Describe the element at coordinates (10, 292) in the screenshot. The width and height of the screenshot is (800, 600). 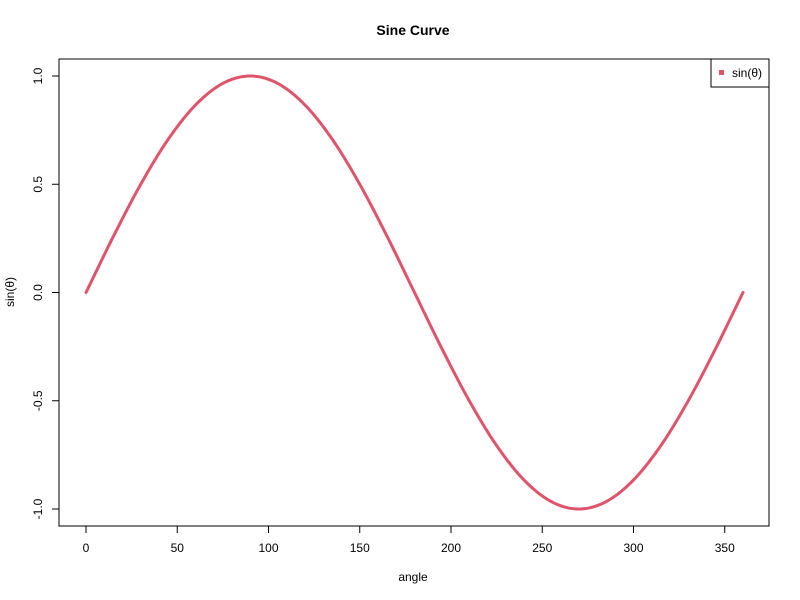
I see `y-axis-label: sin(θ)` at that location.